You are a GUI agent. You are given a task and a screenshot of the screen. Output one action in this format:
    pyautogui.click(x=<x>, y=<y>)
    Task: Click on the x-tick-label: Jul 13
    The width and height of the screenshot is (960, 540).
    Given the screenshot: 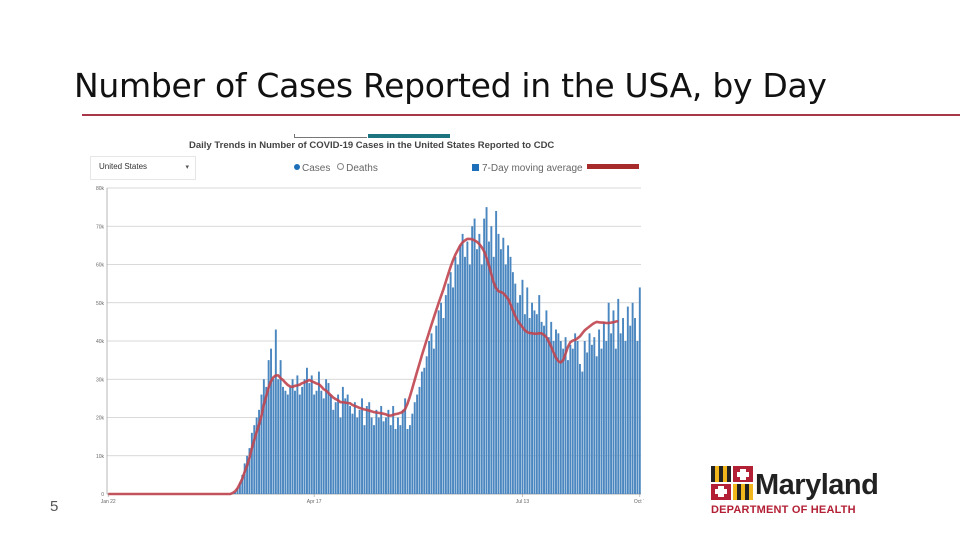 What is the action you would take?
    pyautogui.click(x=523, y=502)
    